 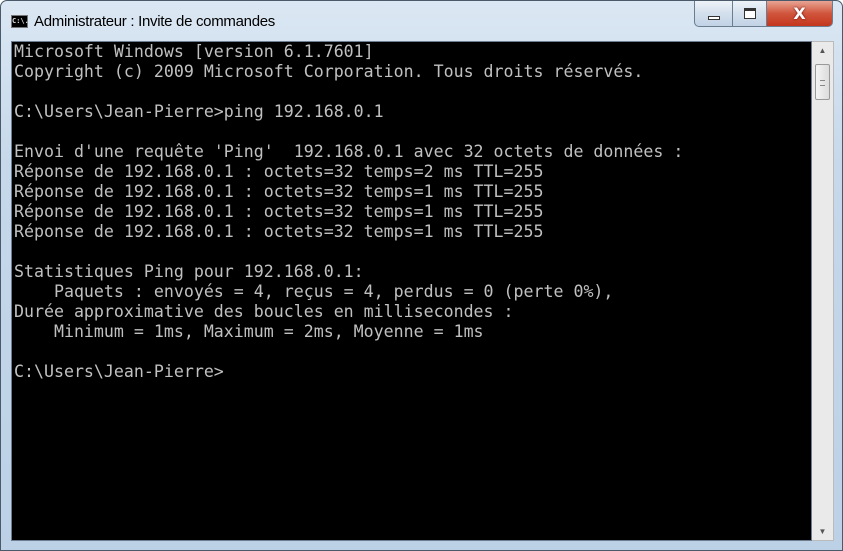 I want to click on minimize-button, so click(x=713, y=14).